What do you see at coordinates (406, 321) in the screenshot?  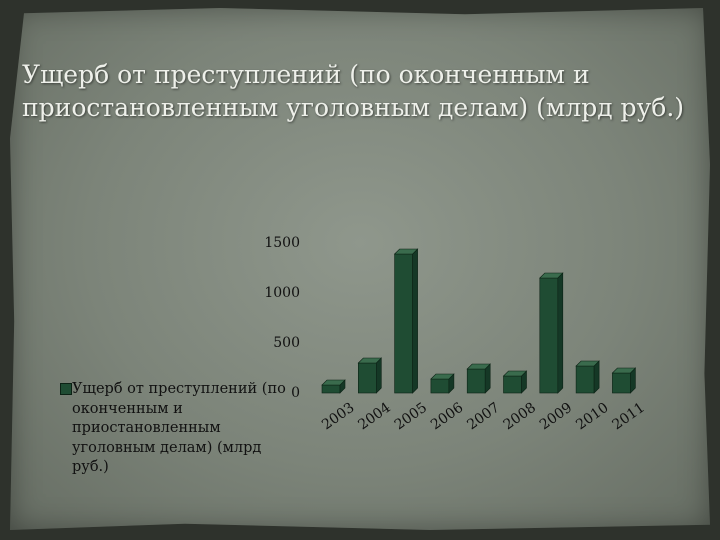 I see `bar-2005` at bounding box center [406, 321].